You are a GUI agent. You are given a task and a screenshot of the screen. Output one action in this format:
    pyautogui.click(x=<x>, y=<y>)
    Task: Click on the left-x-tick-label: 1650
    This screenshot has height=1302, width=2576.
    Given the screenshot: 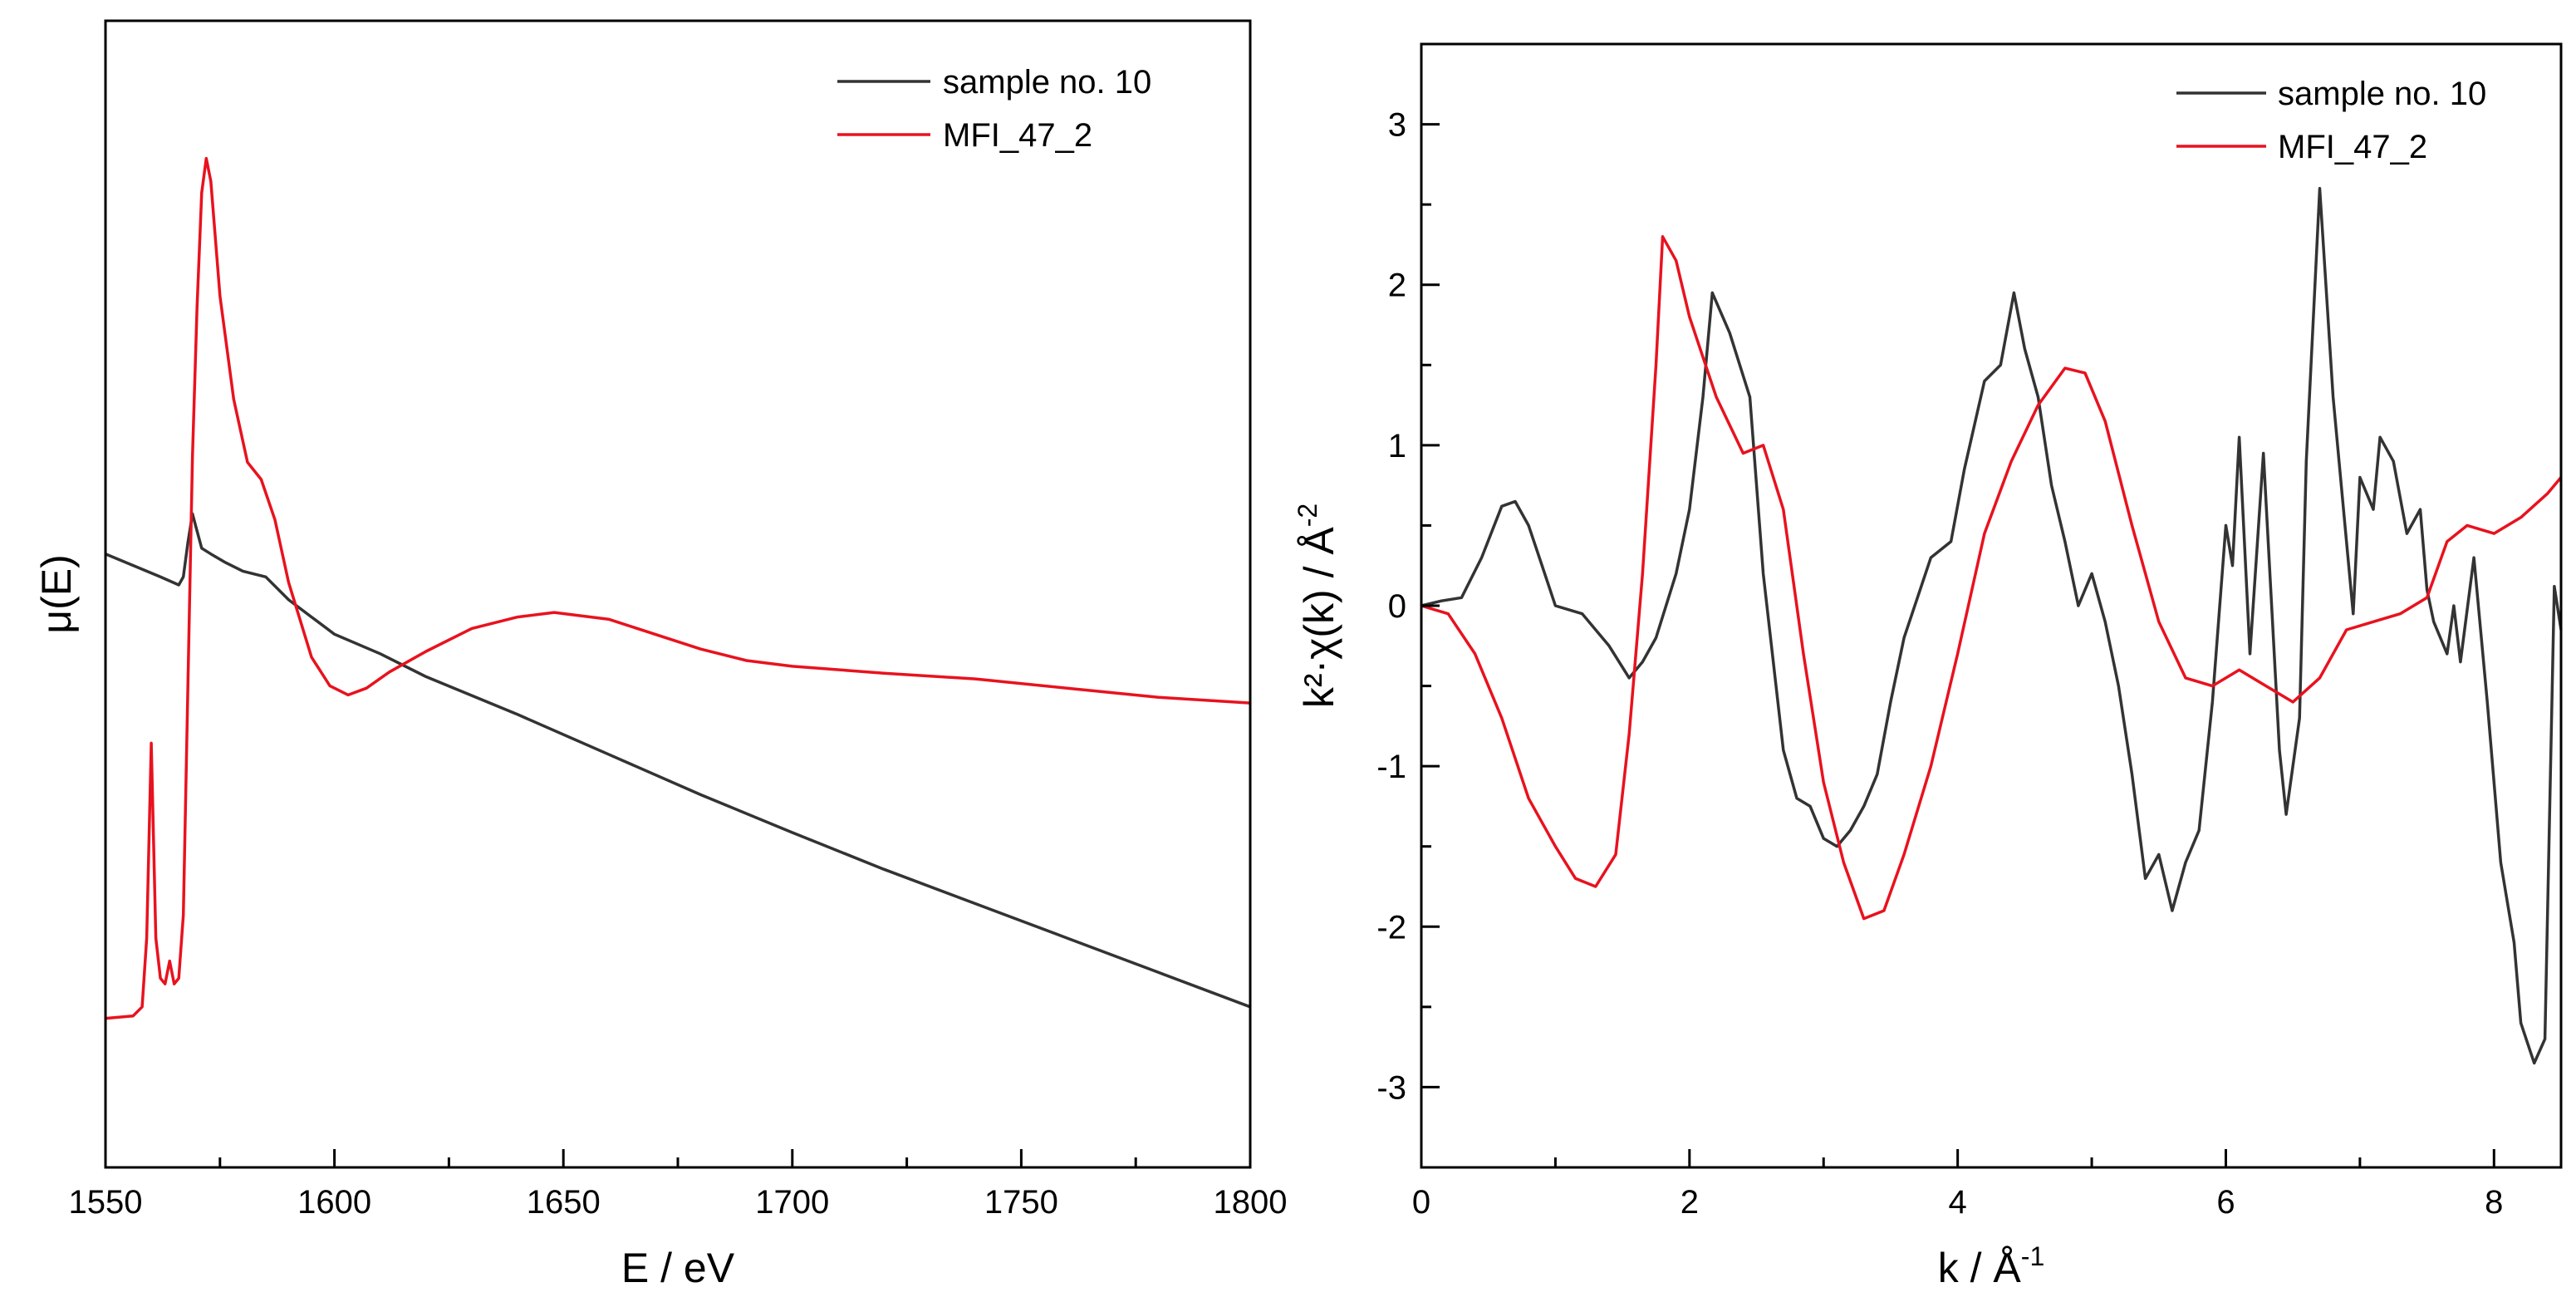 What is the action you would take?
    pyautogui.click(x=564, y=1202)
    